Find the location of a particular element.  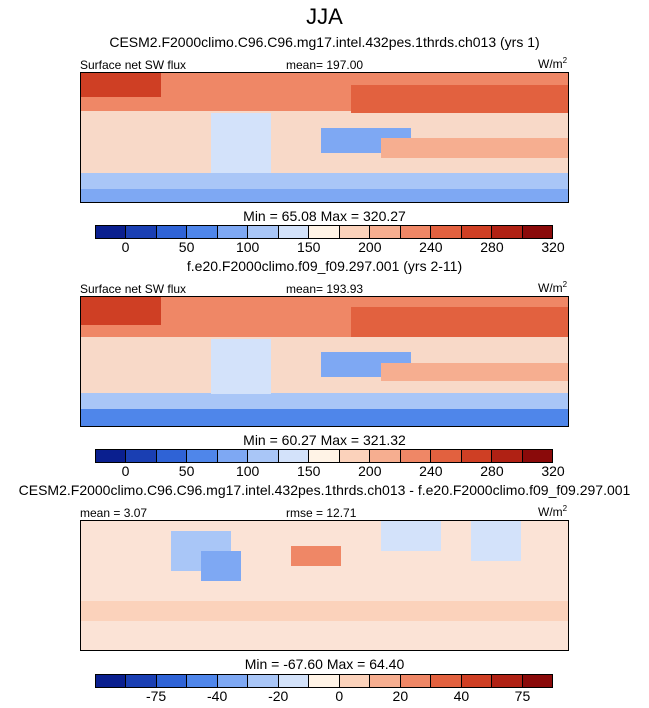

panel3-units: W/m2 is located at coordinates (553, 511).